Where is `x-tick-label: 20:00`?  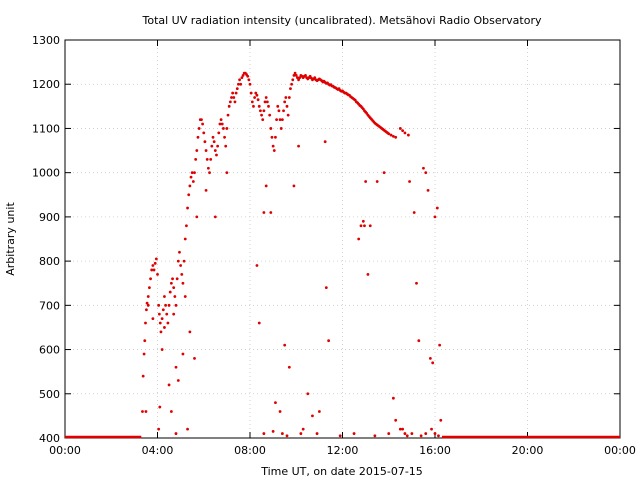 x-tick-label: 20:00 is located at coordinates (528, 450).